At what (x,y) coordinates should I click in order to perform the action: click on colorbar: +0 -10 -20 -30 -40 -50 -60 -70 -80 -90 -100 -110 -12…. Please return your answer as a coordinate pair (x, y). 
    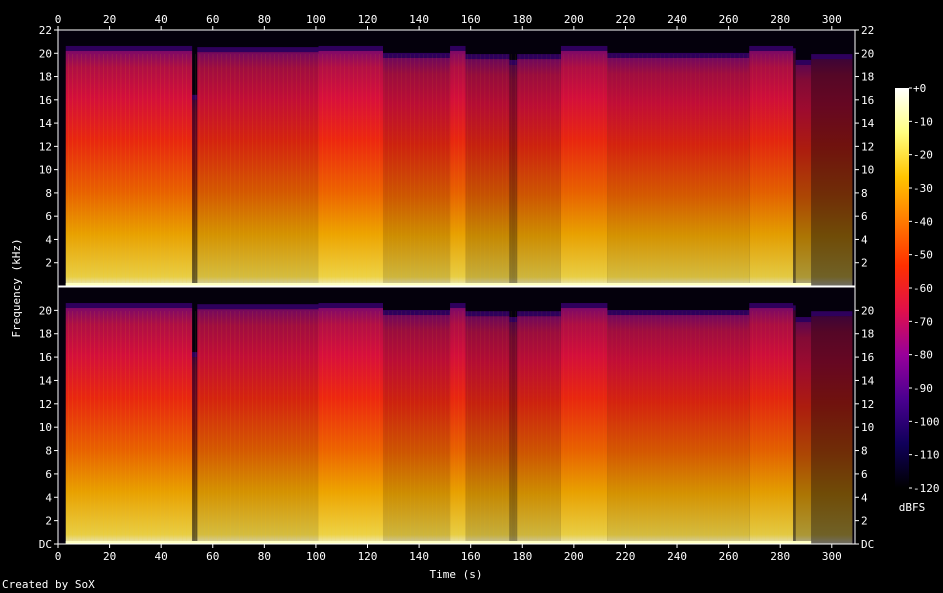
    Looking at the image, I should click on (917, 288).